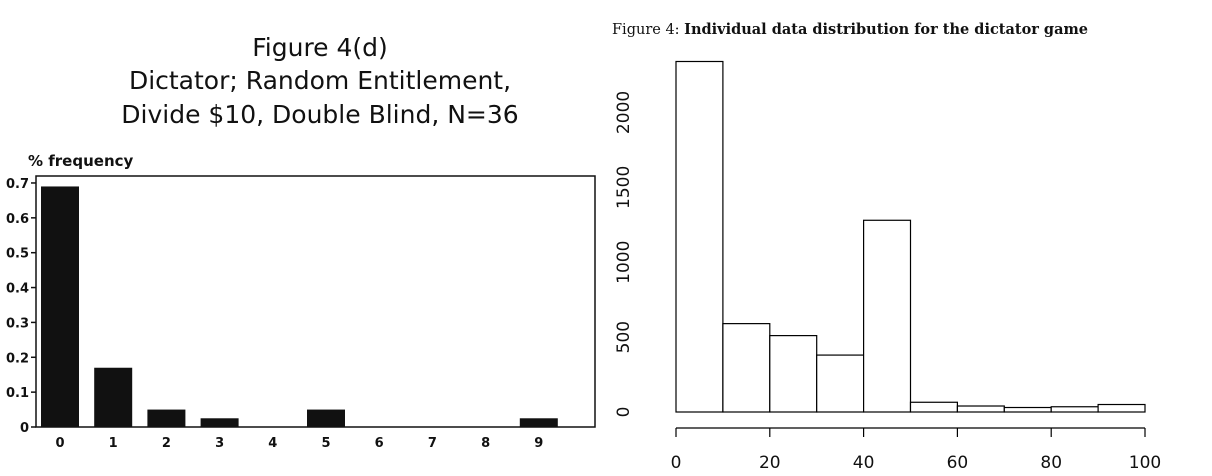 This screenshot has width=1212, height=476. Describe the element at coordinates (538, 443) in the screenshot. I see `x-tick-label: 9` at that location.